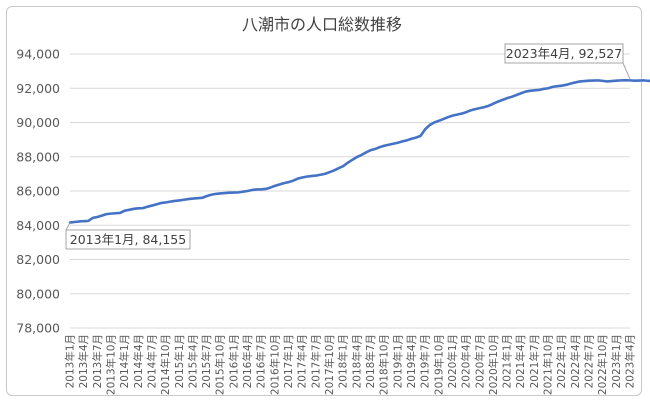 The width and height of the screenshot is (650, 404). Describe the element at coordinates (83, 361) in the screenshot. I see `x-tick-label: 2013年4月` at that location.